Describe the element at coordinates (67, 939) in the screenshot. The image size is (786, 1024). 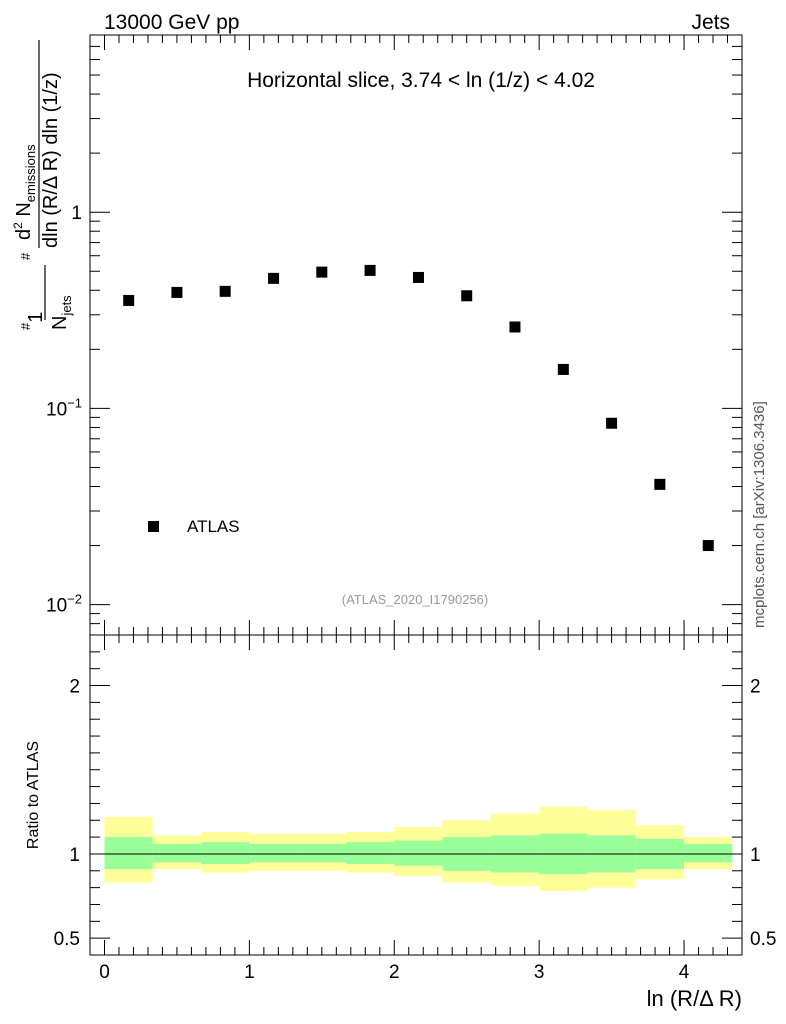
I see `ratio-y-tick-label: 0.5` at that location.